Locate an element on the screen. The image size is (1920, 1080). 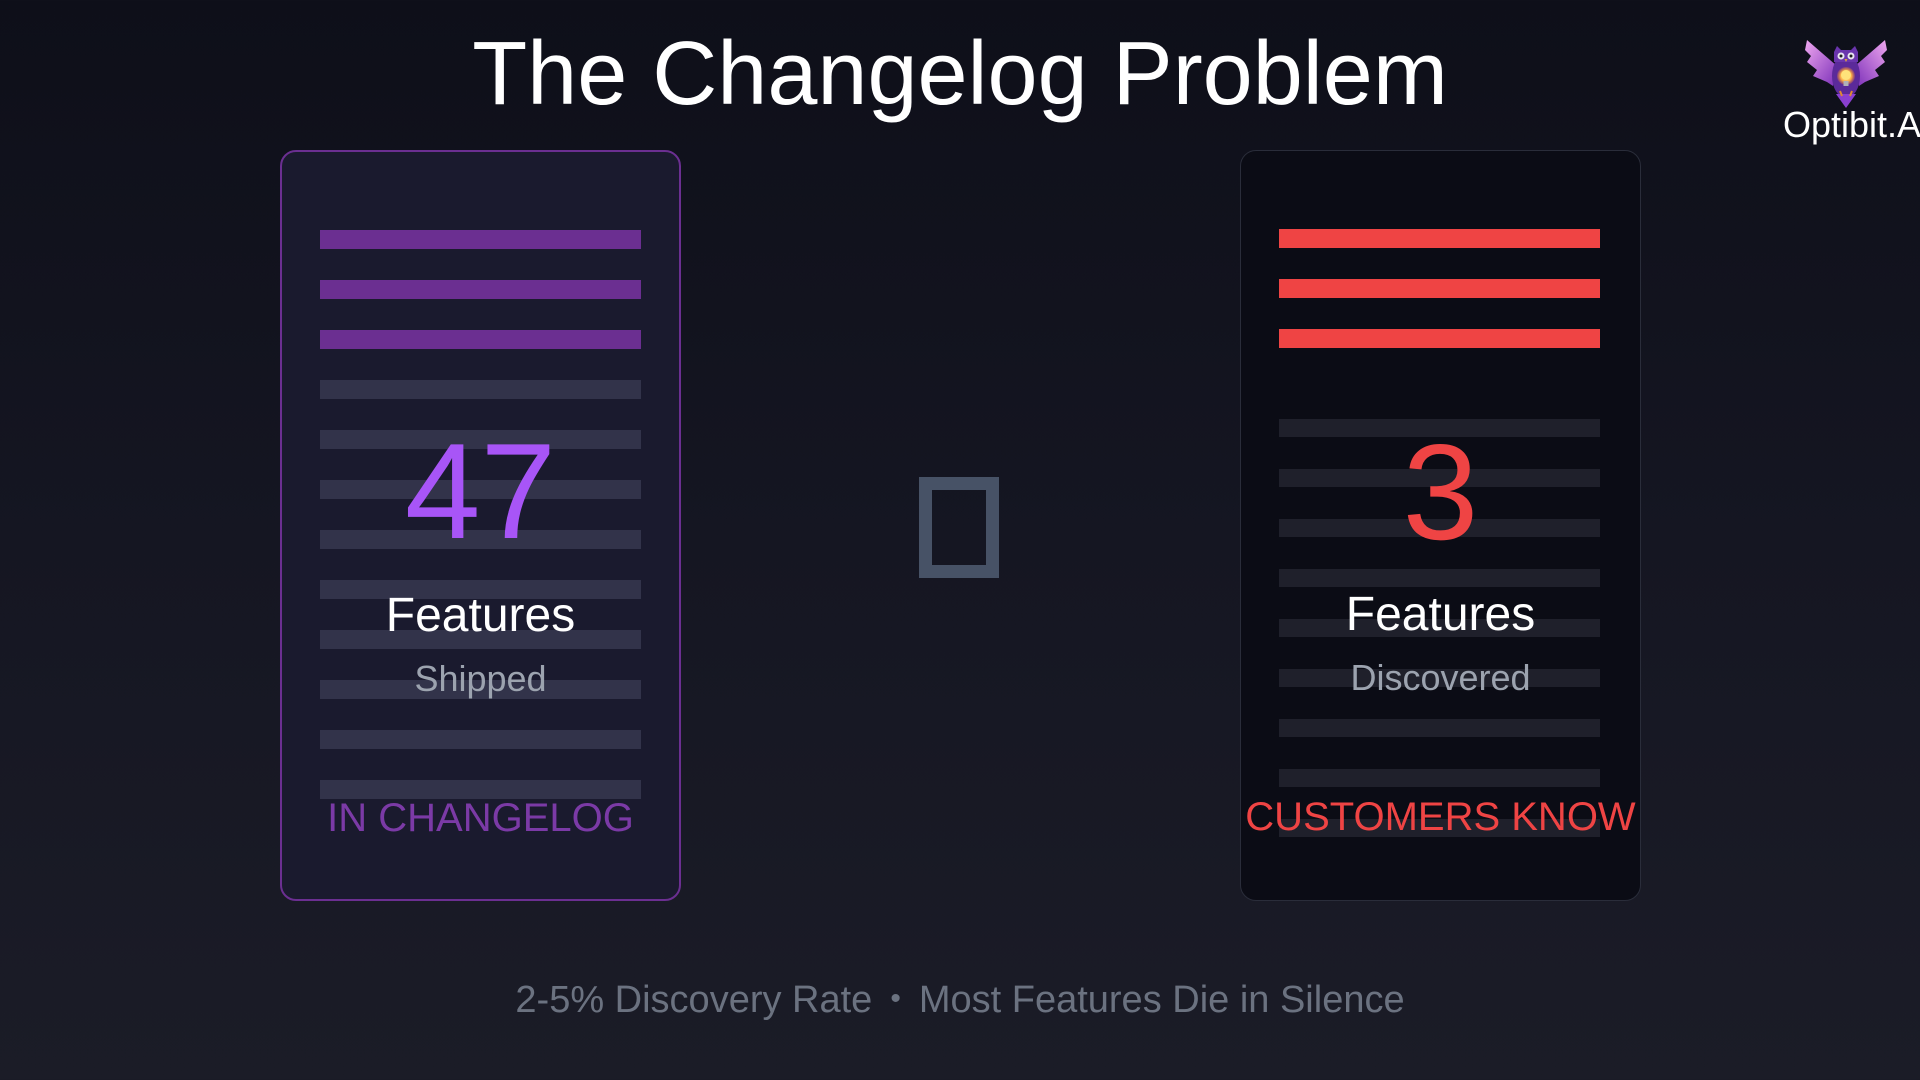
shipped-sublabel: Shipped is located at coordinates (480, 678).